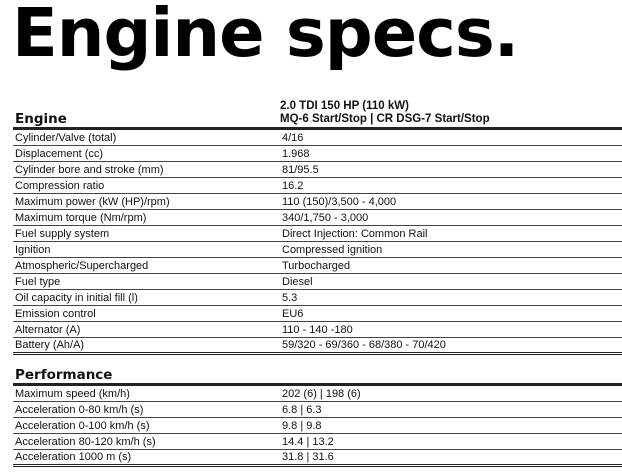  I want to click on row-label: Acceleration 80-120 km/h (s), so click(85, 441).